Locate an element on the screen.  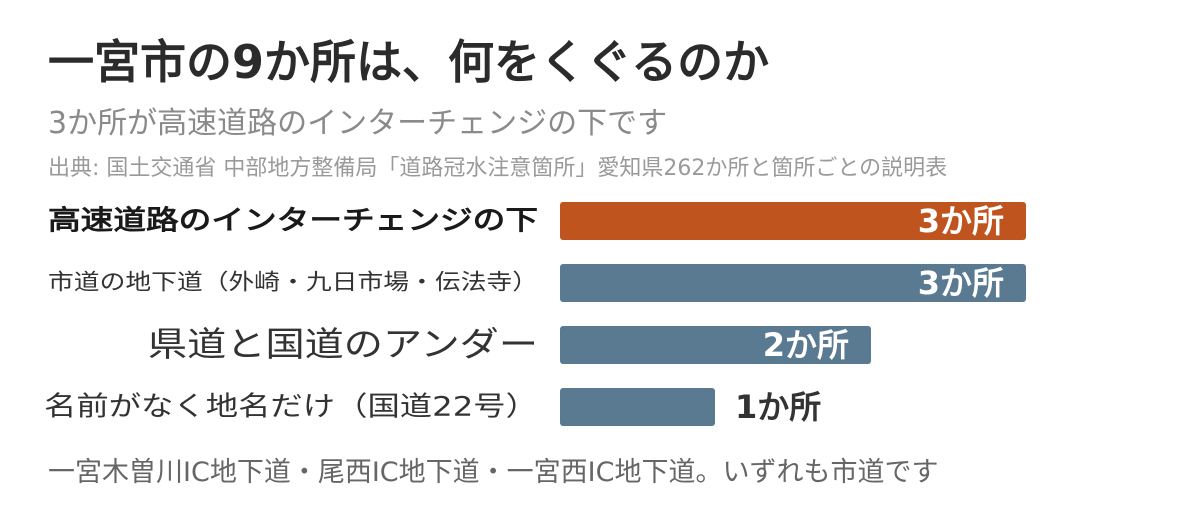
category-label-3: 名前がなく地名だけ（国道22号） is located at coordinates (291, 407).